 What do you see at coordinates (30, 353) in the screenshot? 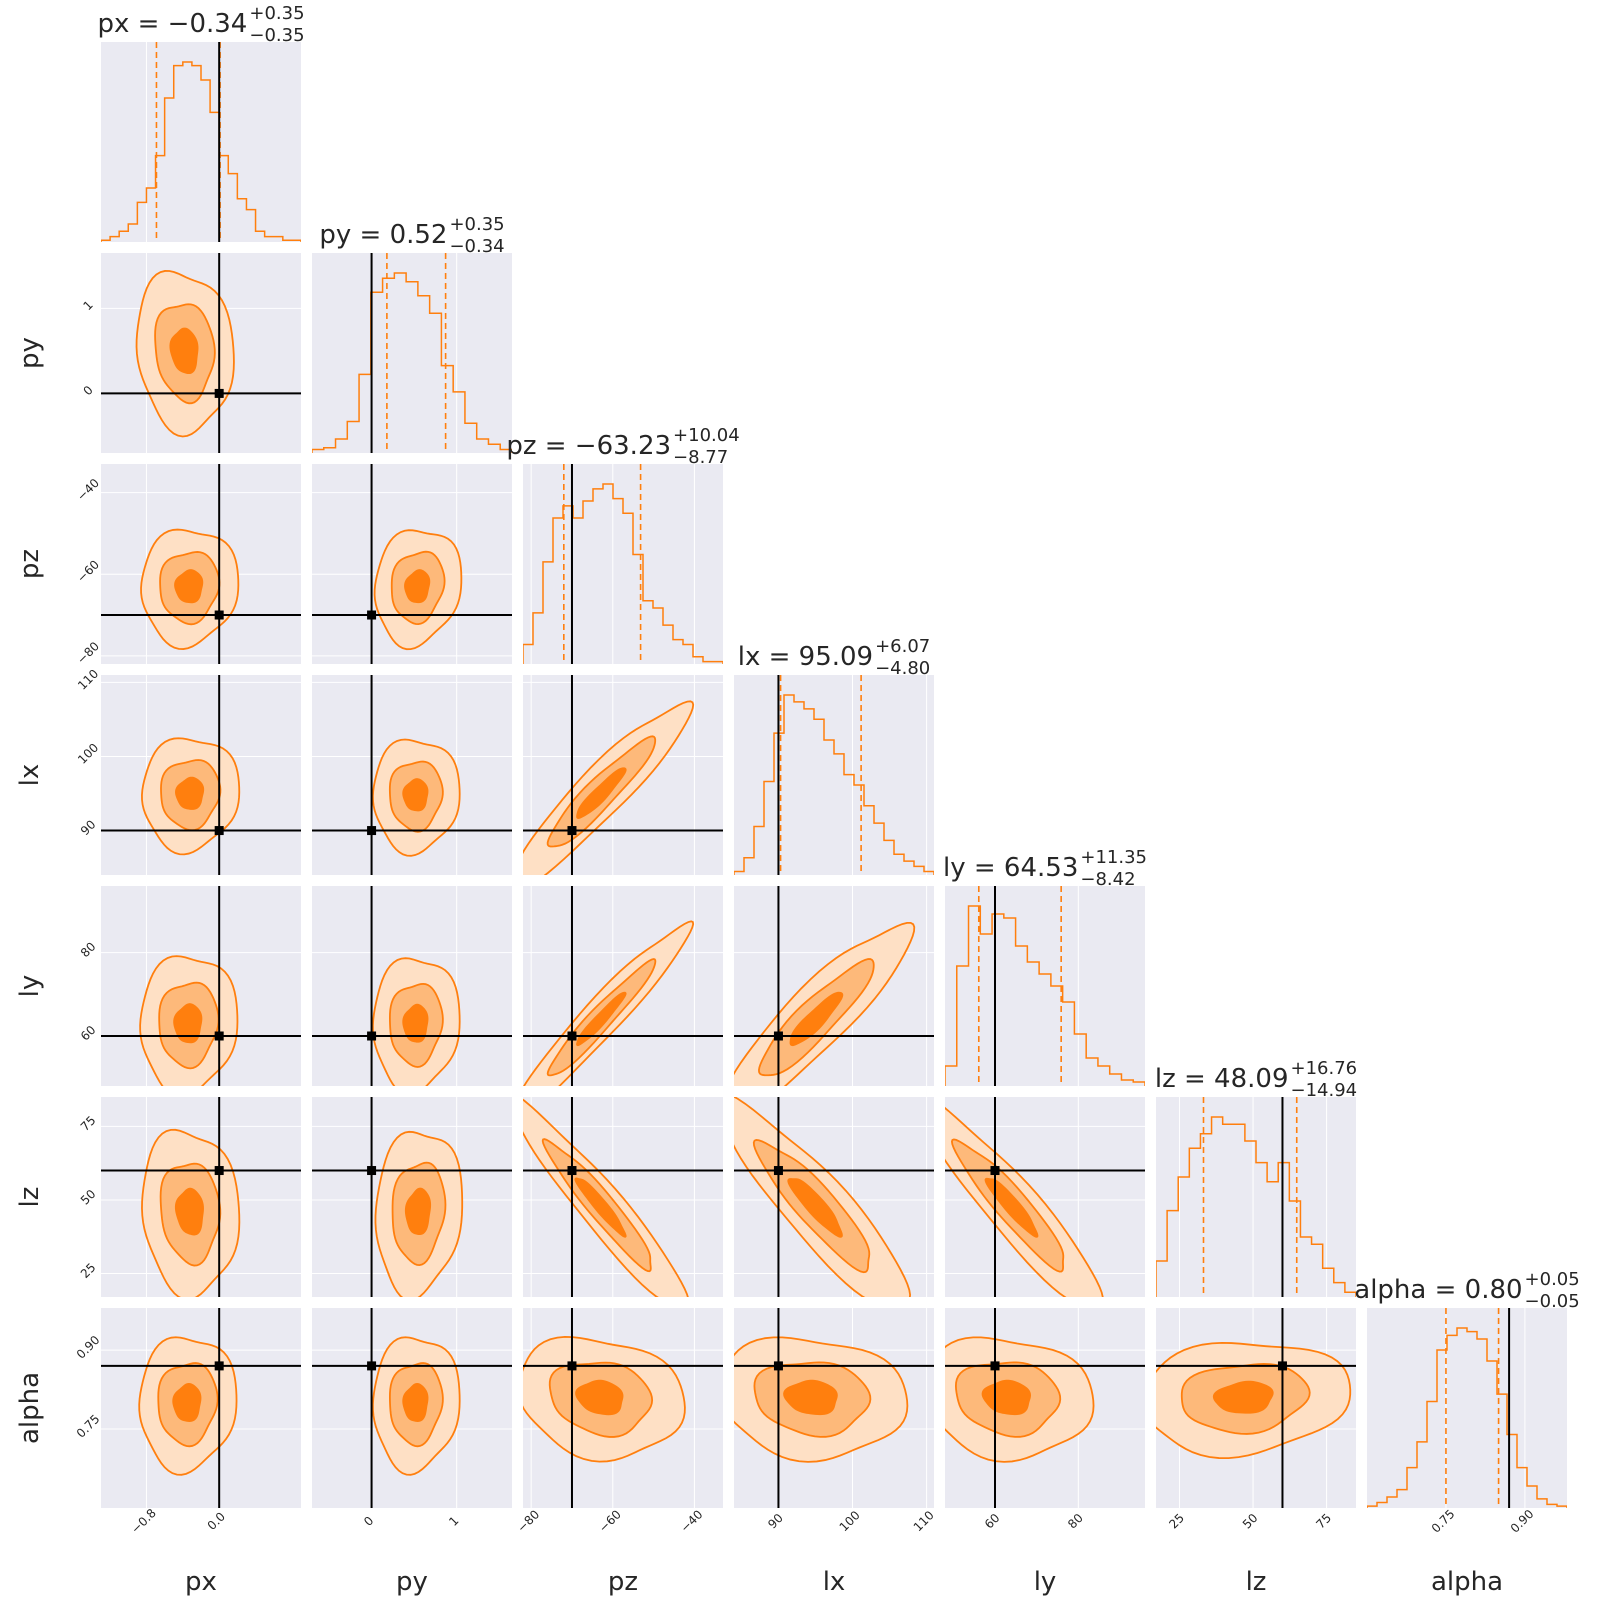
I see `y-axis-label-py: py` at bounding box center [30, 353].